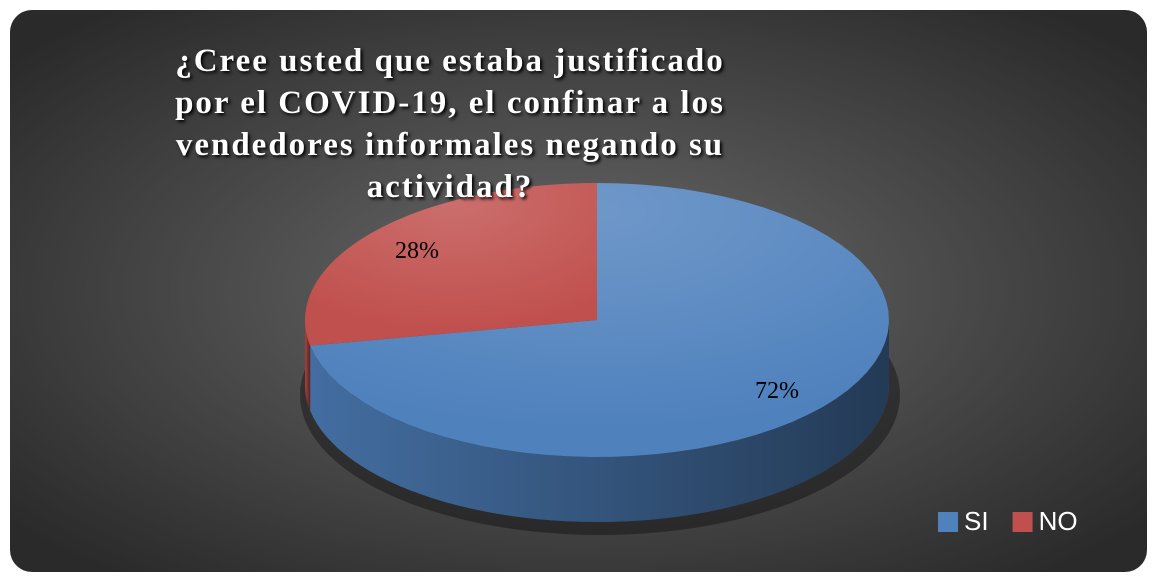  Describe the element at coordinates (451, 264) in the screenshot. I see `pie-slice-highlight` at that location.